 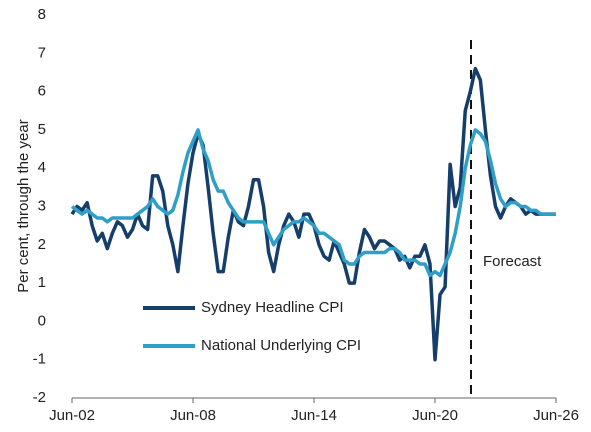 I want to click on y-tick-label: 0, so click(x=42, y=320).